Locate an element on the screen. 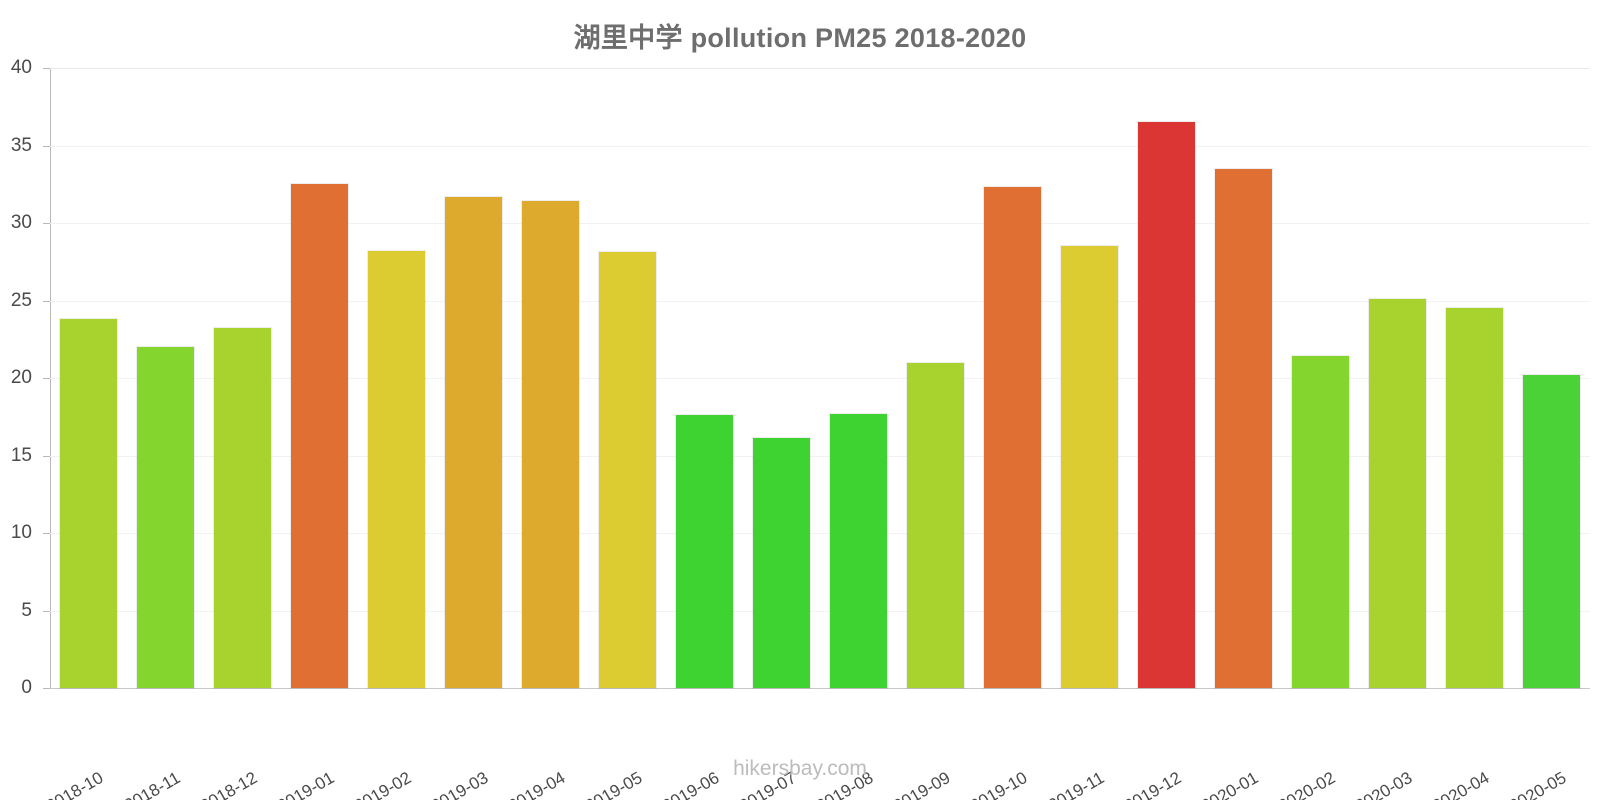 The image size is (1600, 800). y-tick-label: 10 is located at coordinates (21, 532).